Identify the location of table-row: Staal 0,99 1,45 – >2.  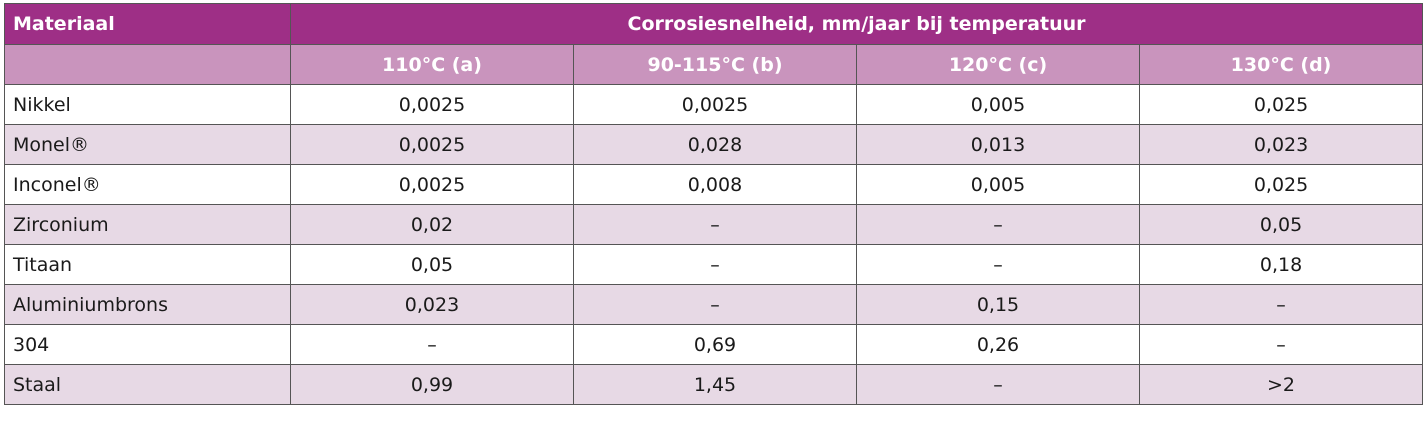
(714, 384).